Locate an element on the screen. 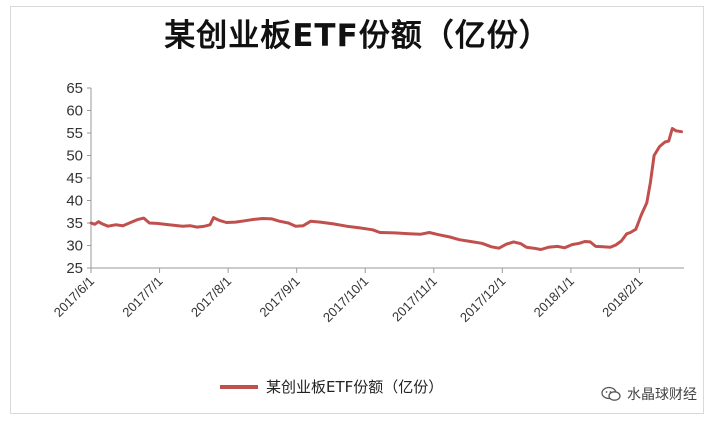  legend: 某创业板ETF份额（亿份） is located at coordinates (331, 386).